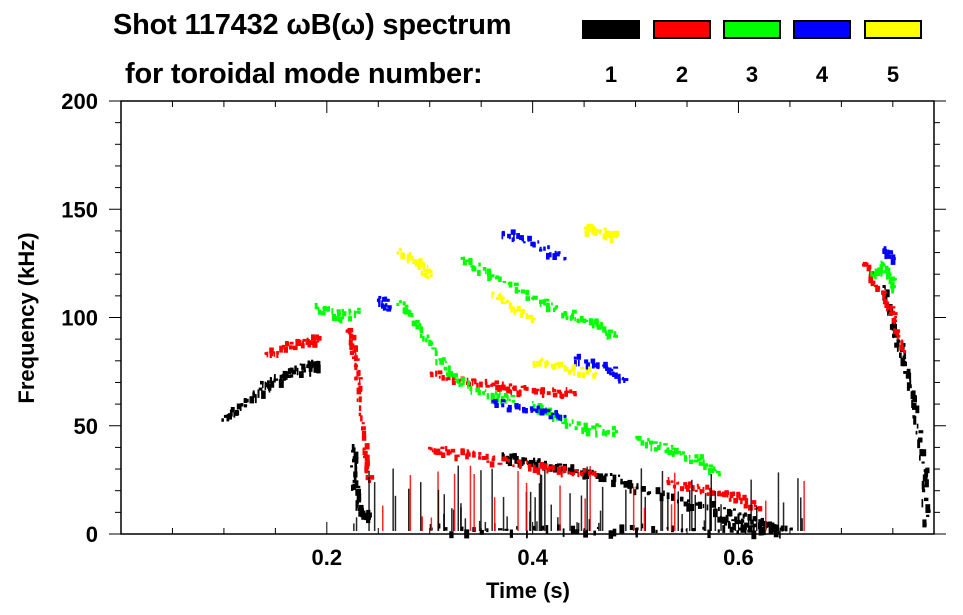 This screenshot has height=615, width=963. I want to click on x-tick-label: 0.4, so click(532, 557).